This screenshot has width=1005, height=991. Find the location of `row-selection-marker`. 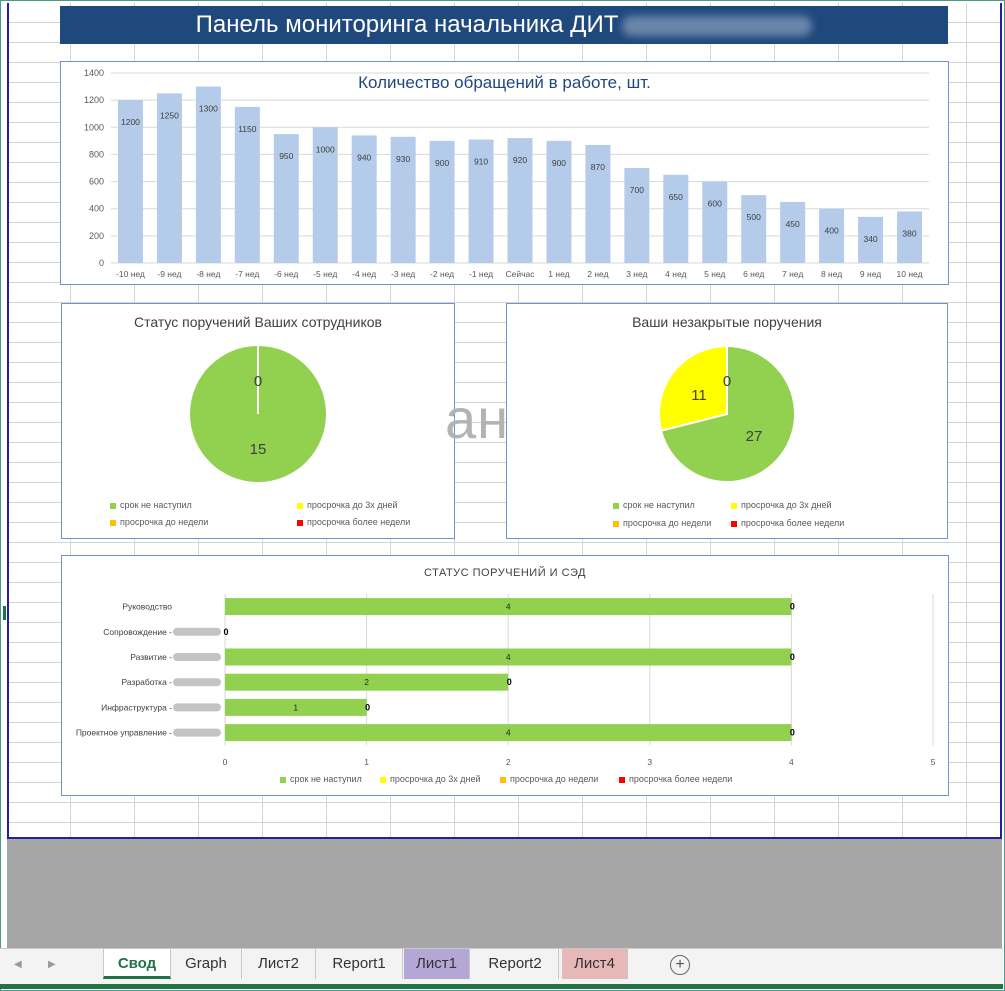

row-selection-marker is located at coordinates (4, 613).